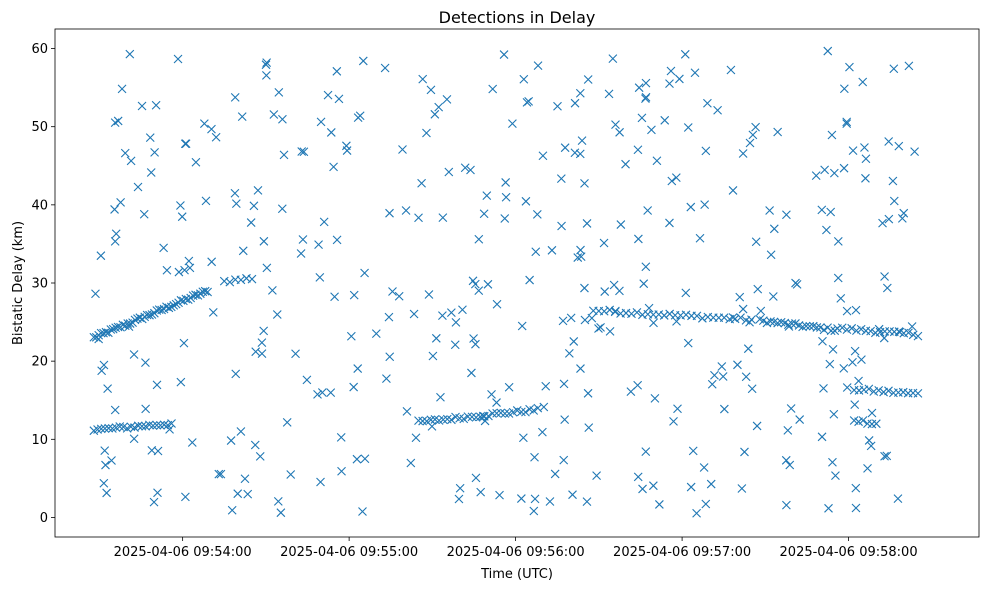  Describe the element at coordinates (39, 284) in the screenshot. I see `y-tick-label: 30` at that location.